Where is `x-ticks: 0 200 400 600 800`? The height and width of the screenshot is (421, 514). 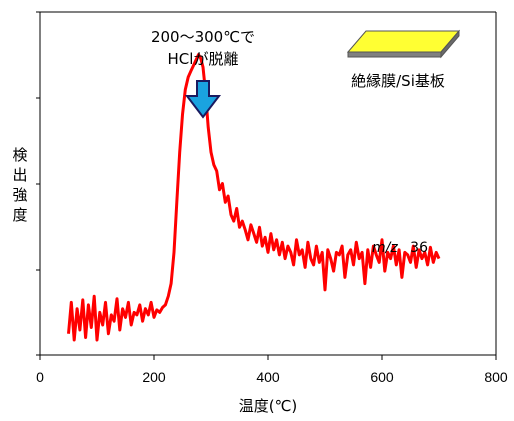 x-ticks: 0 200 400 600 800 is located at coordinates (272, 370).